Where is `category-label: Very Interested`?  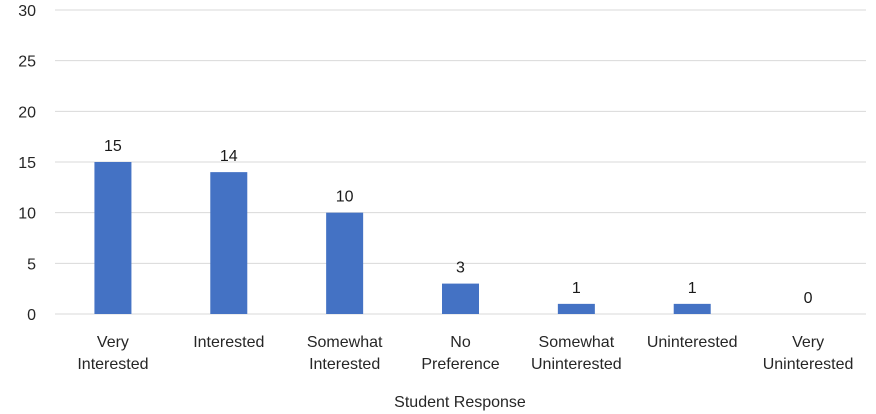
category-label: Very Interested is located at coordinates (112, 353).